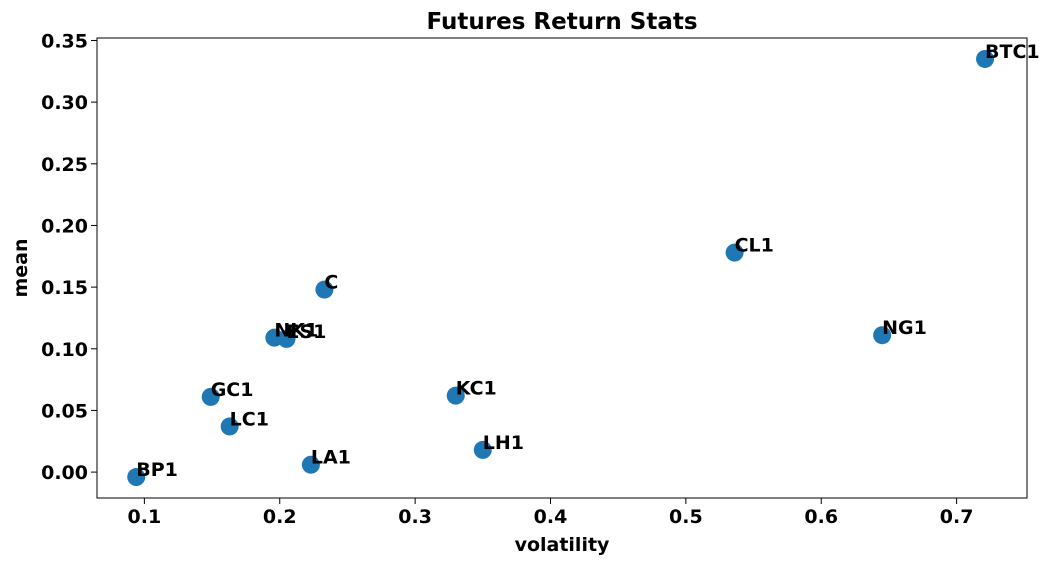 The image size is (1054, 564). I want to click on x-axis: 0.1 0.2 0.3 0.4 0.5 0.6 0.7, so click(551, 513).